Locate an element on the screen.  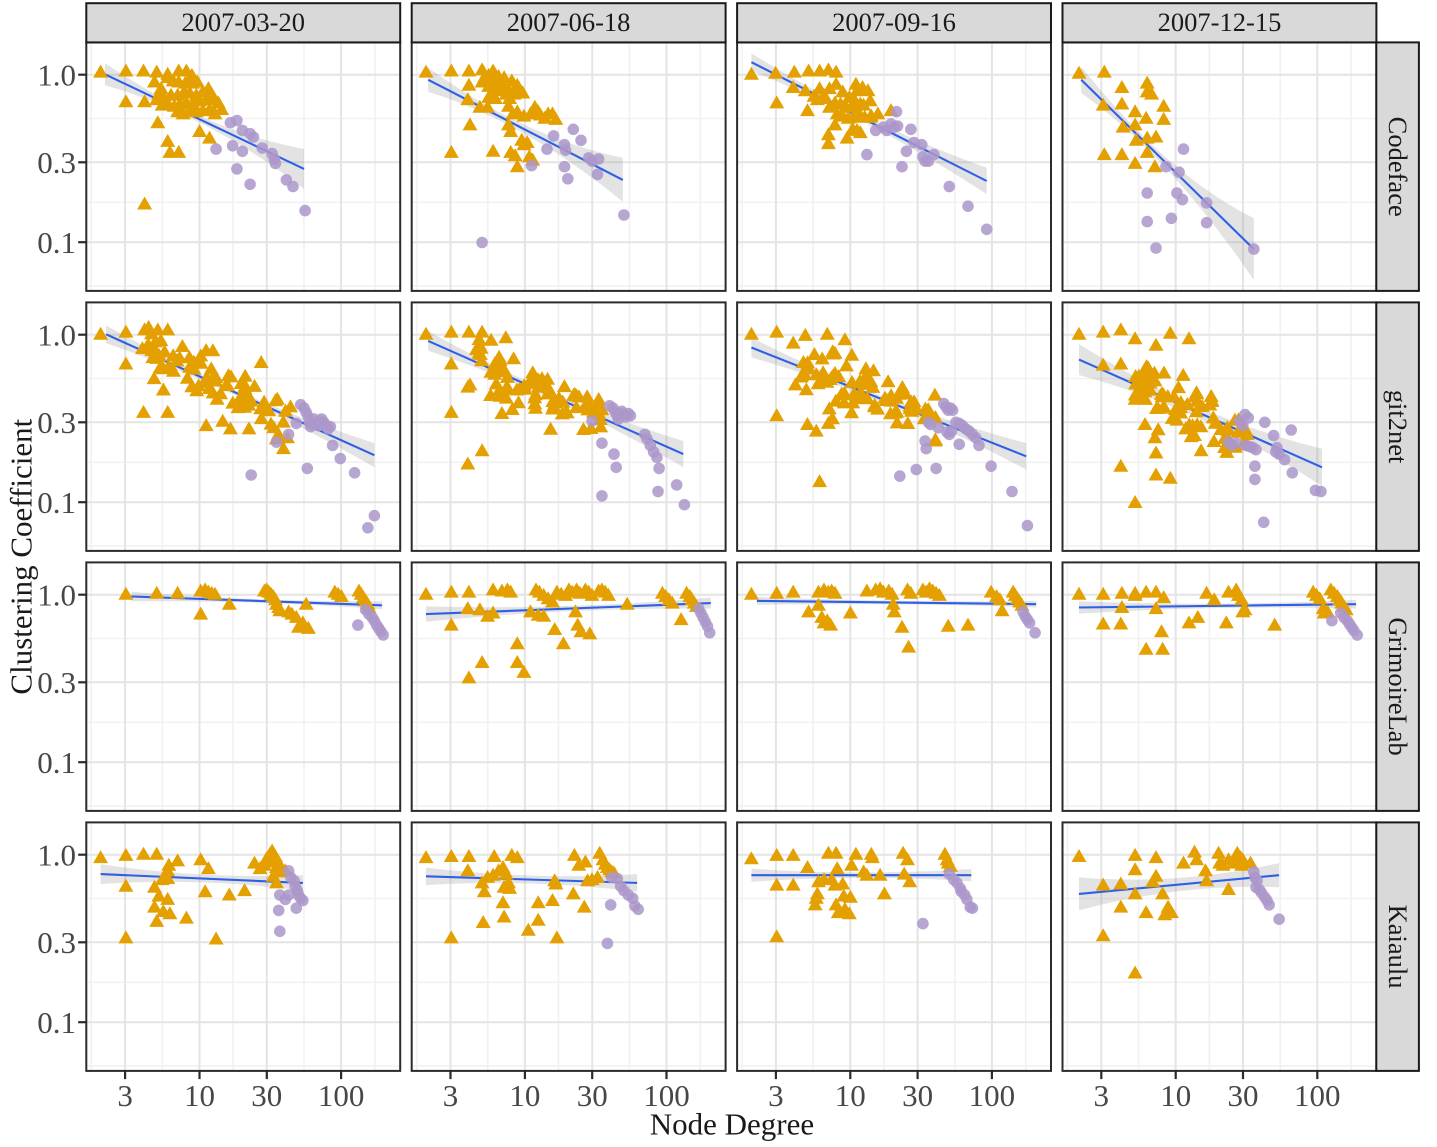
svg-text: 2007-09-16 is located at coordinates (894, 22).